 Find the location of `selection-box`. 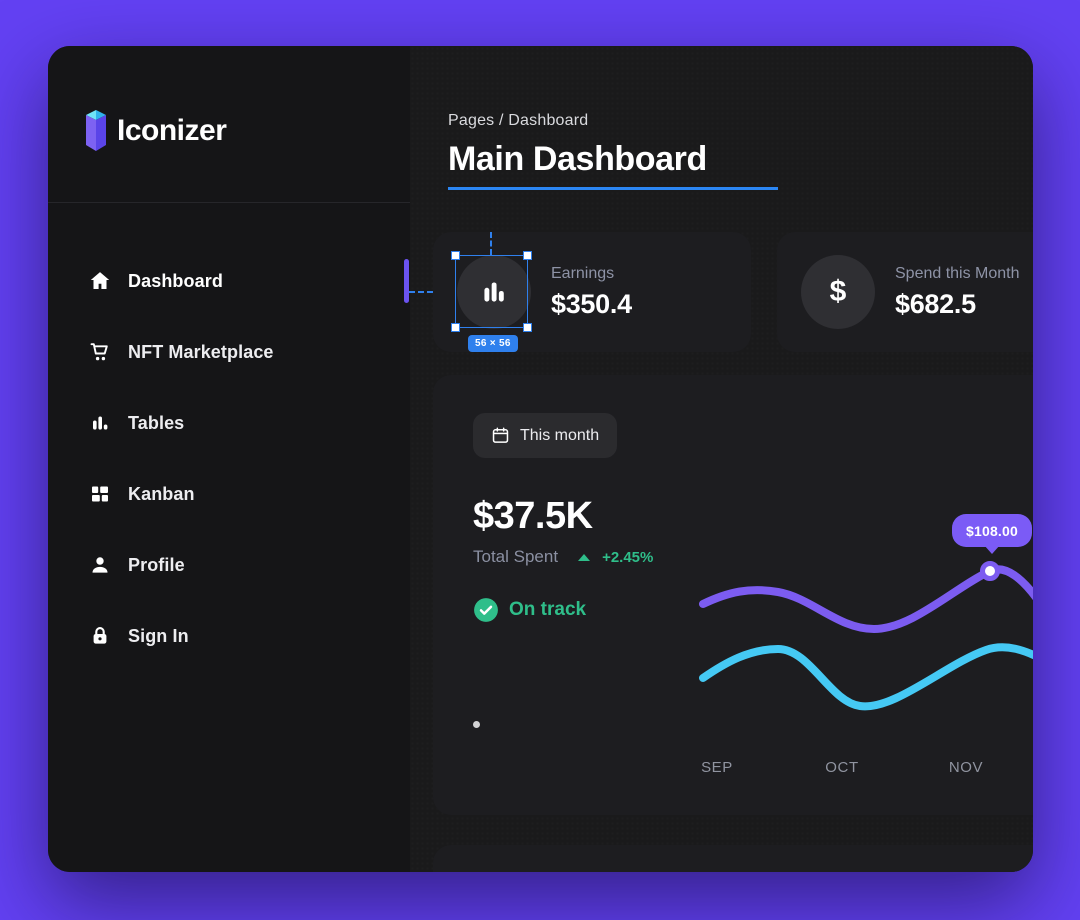

selection-box is located at coordinates (491, 291).